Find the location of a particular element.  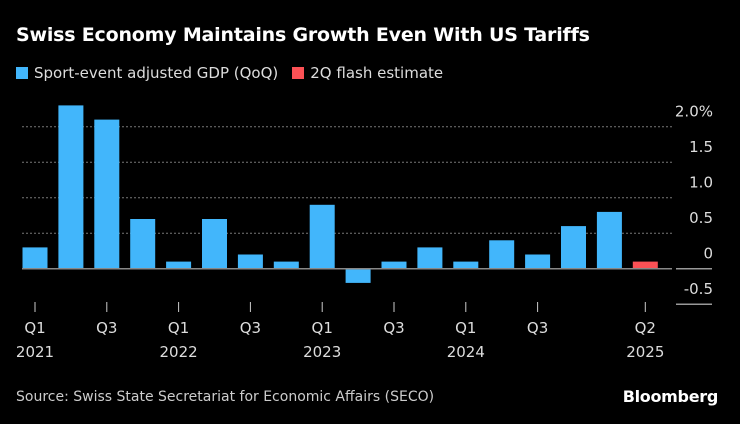

y-tick-label: 1.5 is located at coordinates (701, 147).